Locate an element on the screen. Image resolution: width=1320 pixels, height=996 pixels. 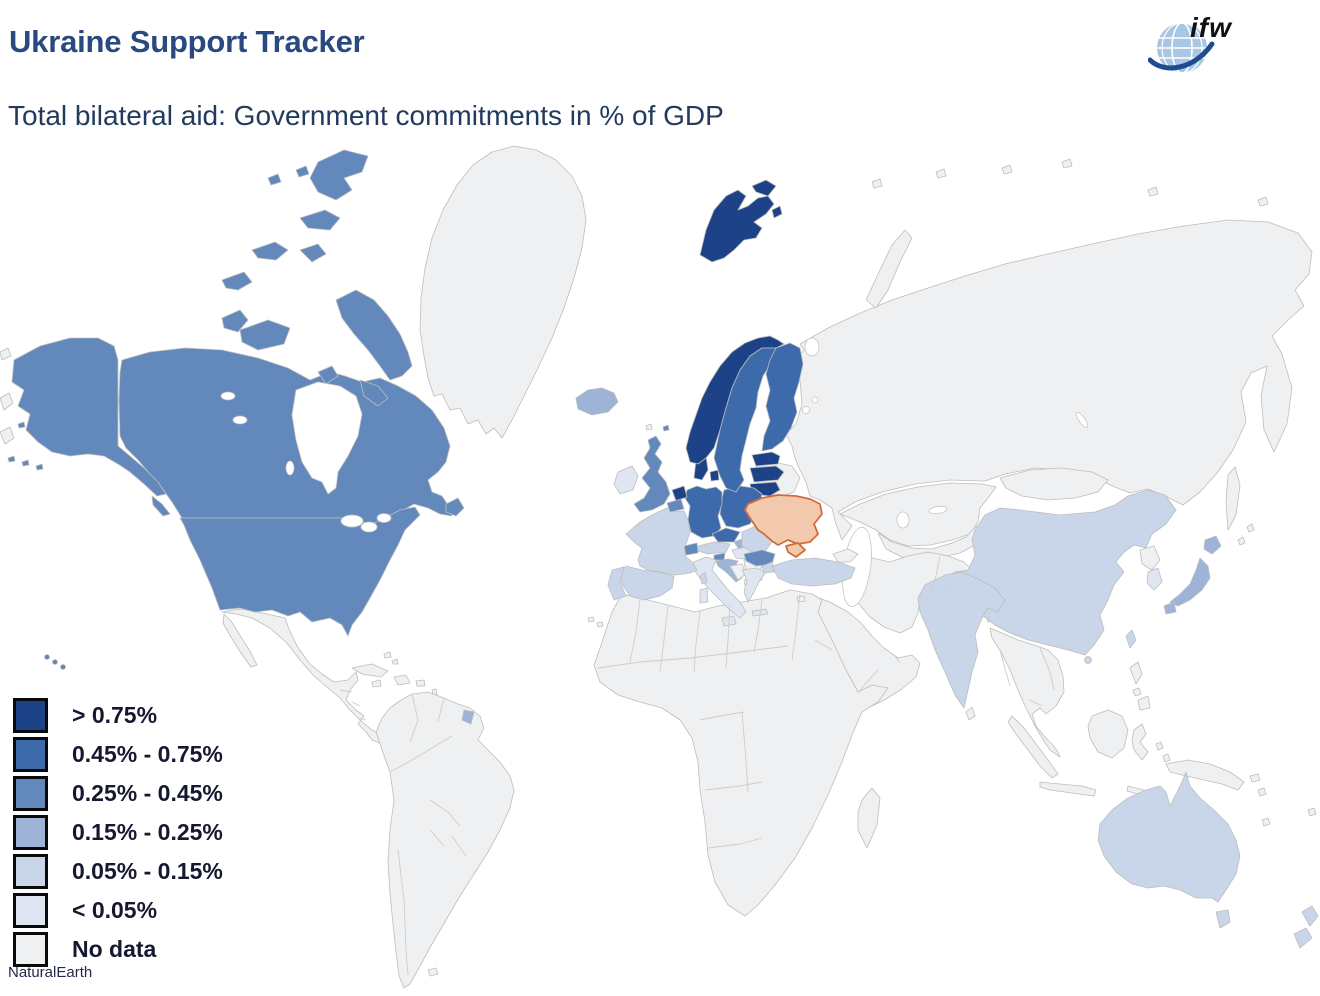
map-region-south-america is located at coordinates (445, 840).